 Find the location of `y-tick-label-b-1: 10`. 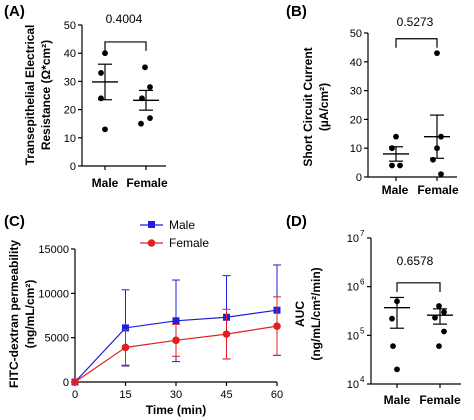

y-tick-label-b-1: 10 is located at coordinates (356, 149).